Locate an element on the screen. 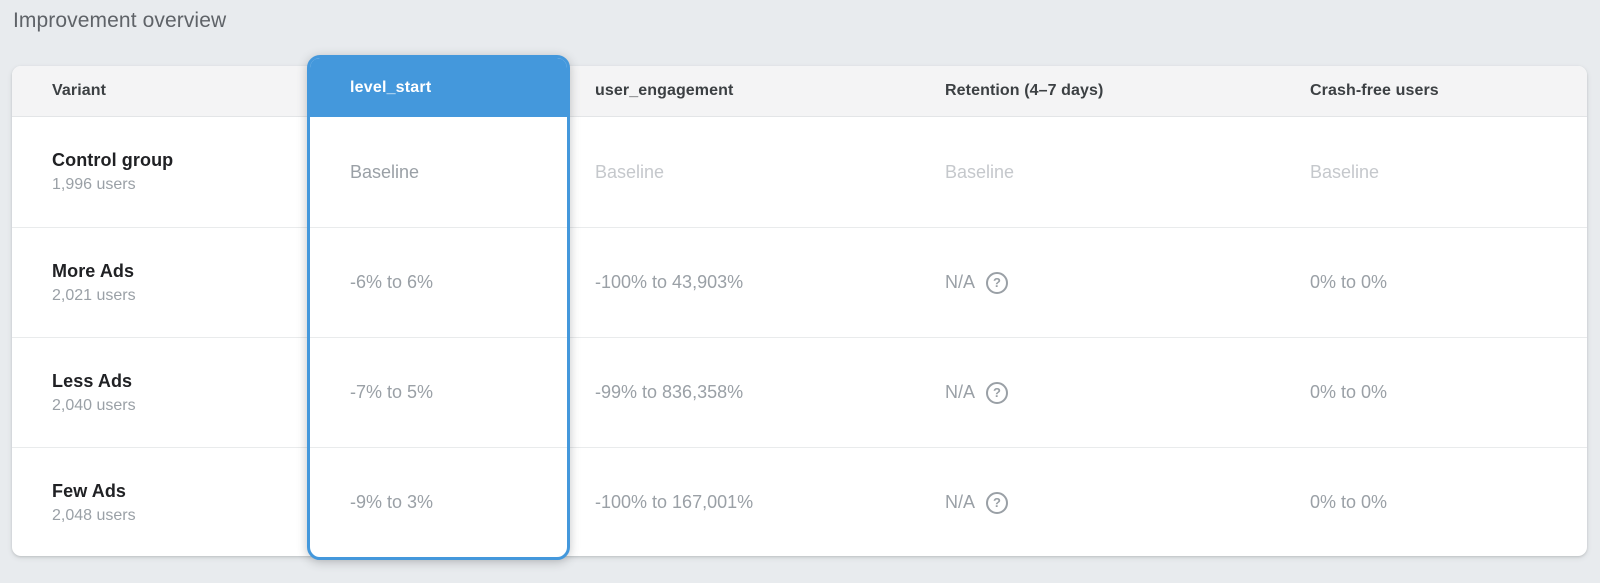  variant-user-count: 2,040 users is located at coordinates (94, 405).